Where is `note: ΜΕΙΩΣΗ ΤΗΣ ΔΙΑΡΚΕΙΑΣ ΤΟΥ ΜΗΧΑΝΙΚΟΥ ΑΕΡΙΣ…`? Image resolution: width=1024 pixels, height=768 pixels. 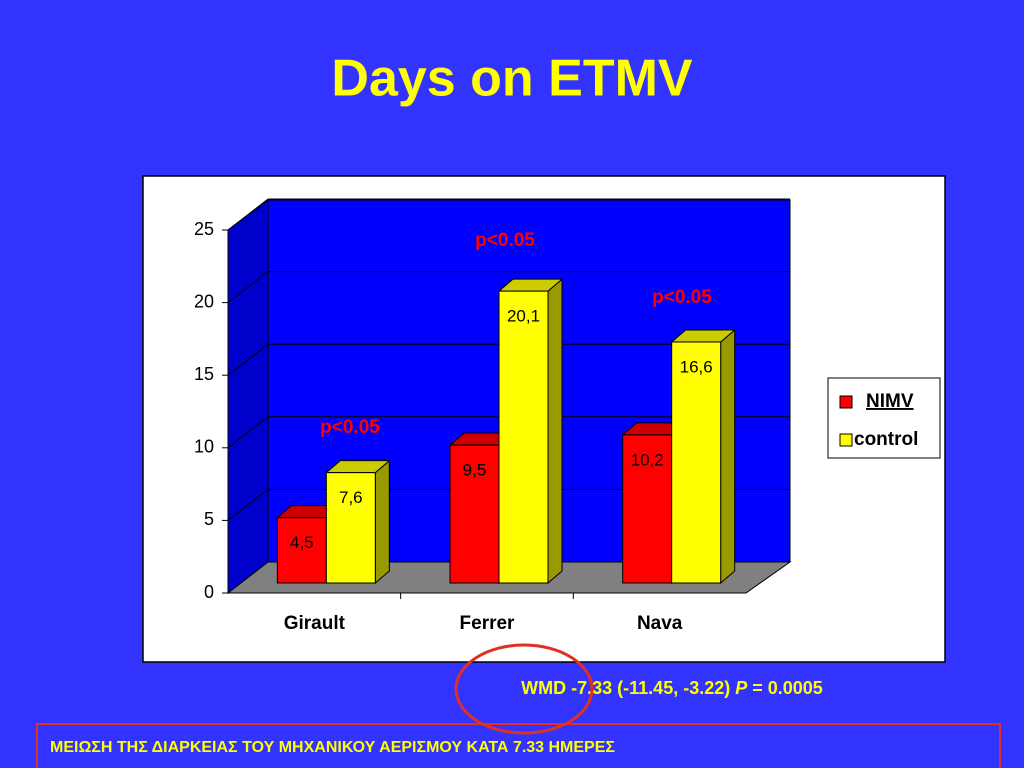
note: ΜΕΙΩΣΗ ΤΗΣ ΔΙΑΡΚΕΙΑΣ ΤΟΥ ΜΗΧΑΝΙΚΟΥ ΑΕΡΙΣ… is located at coordinates (332, 747).